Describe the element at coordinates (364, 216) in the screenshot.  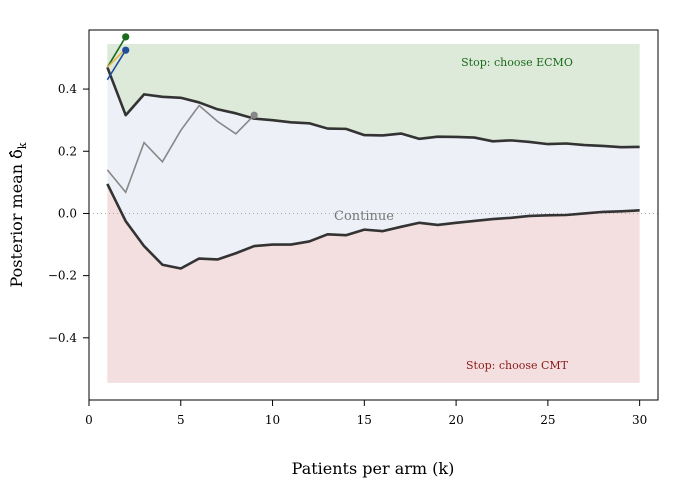
I see `region-label-continue: Continue` at that location.